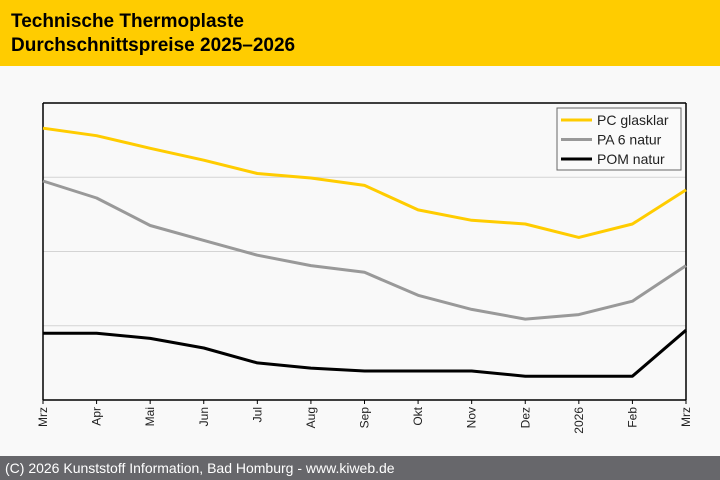 The height and width of the screenshot is (480, 720). What do you see at coordinates (631, 159) in the screenshot?
I see `legend-label: POM natur` at bounding box center [631, 159].